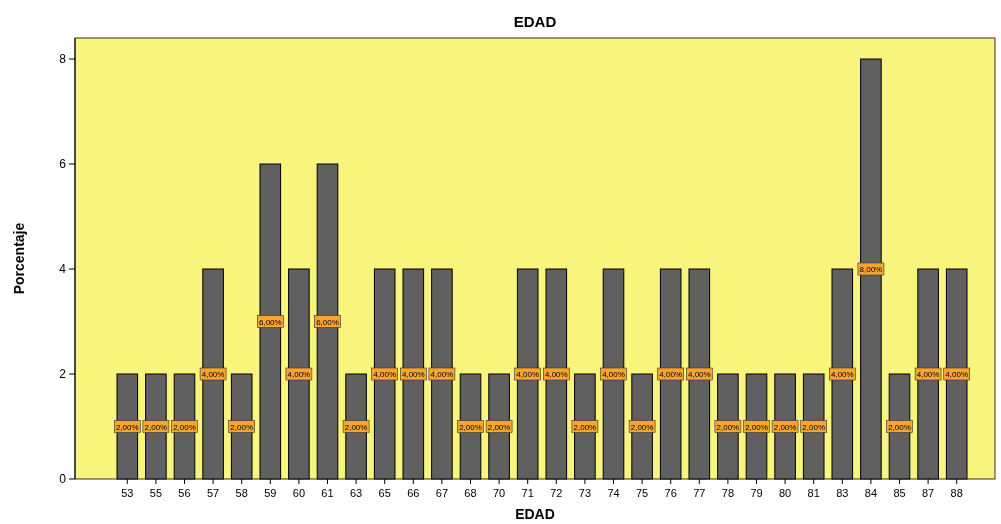 This screenshot has height=524, width=1001. I want to click on y-tick-label: 4, so click(63, 269).